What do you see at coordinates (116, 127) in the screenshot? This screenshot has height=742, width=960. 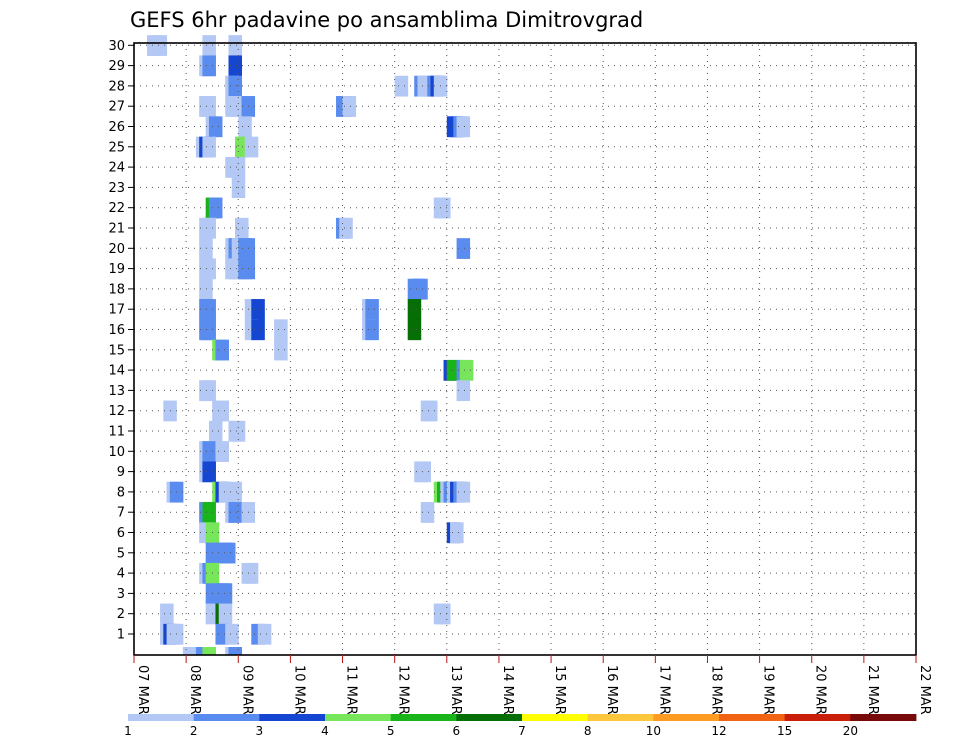 I see `y-tick-label: 26` at bounding box center [116, 127].